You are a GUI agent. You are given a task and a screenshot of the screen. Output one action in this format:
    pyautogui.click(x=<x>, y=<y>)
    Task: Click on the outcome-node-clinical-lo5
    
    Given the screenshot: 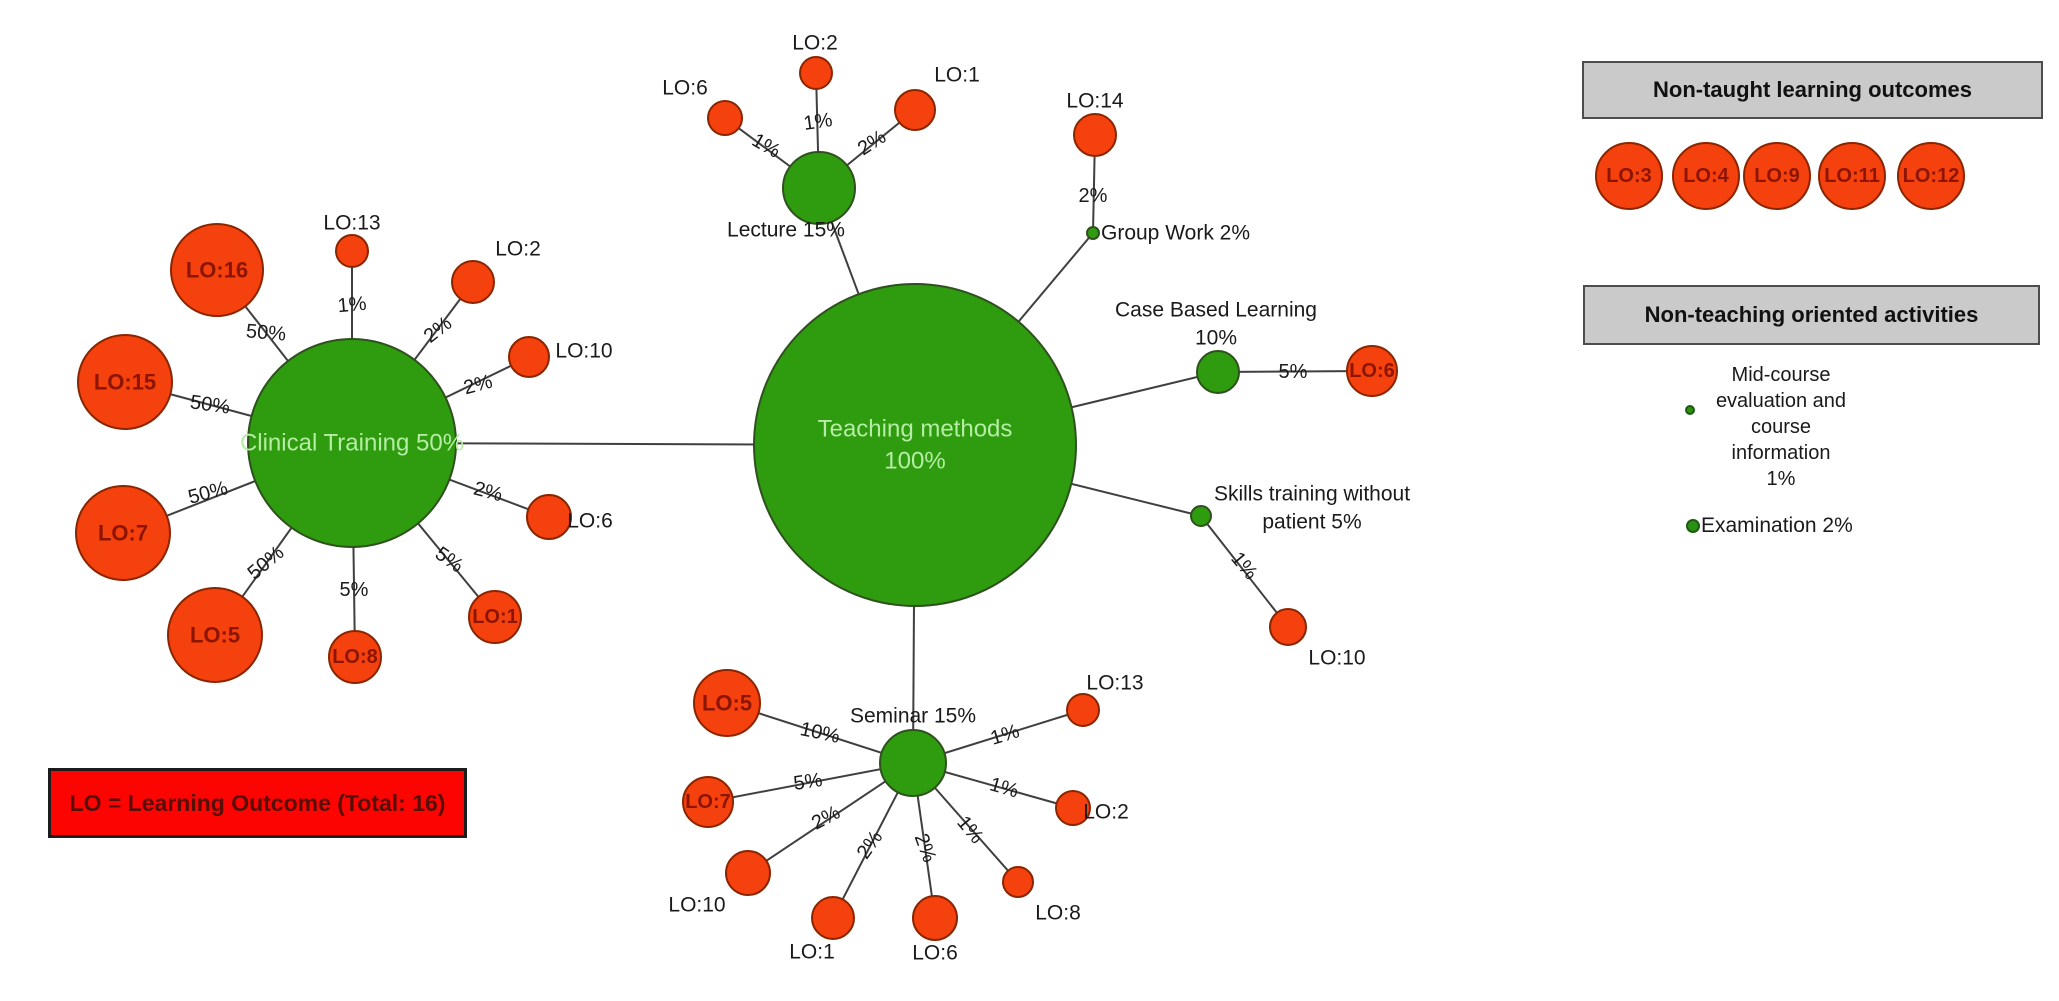 What is the action you would take?
    pyautogui.click(x=215, y=635)
    